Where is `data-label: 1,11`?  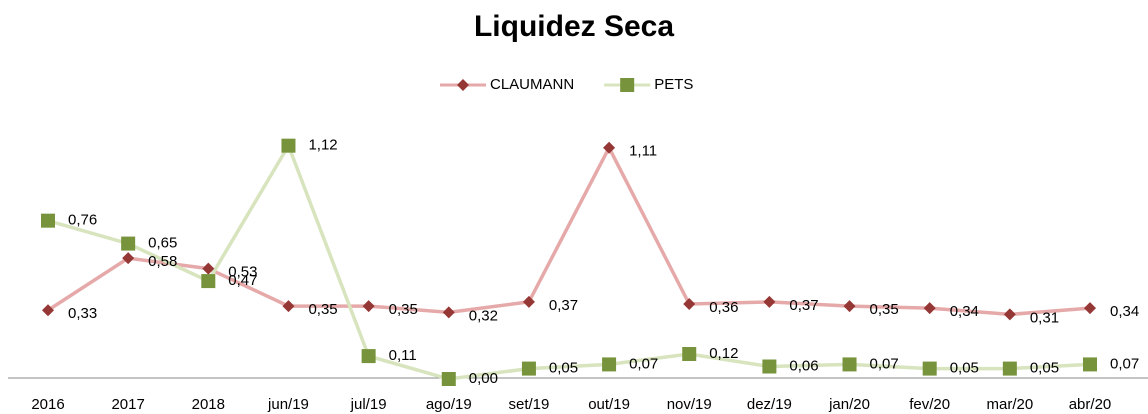 data-label: 1,11 is located at coordinates (643, 151).